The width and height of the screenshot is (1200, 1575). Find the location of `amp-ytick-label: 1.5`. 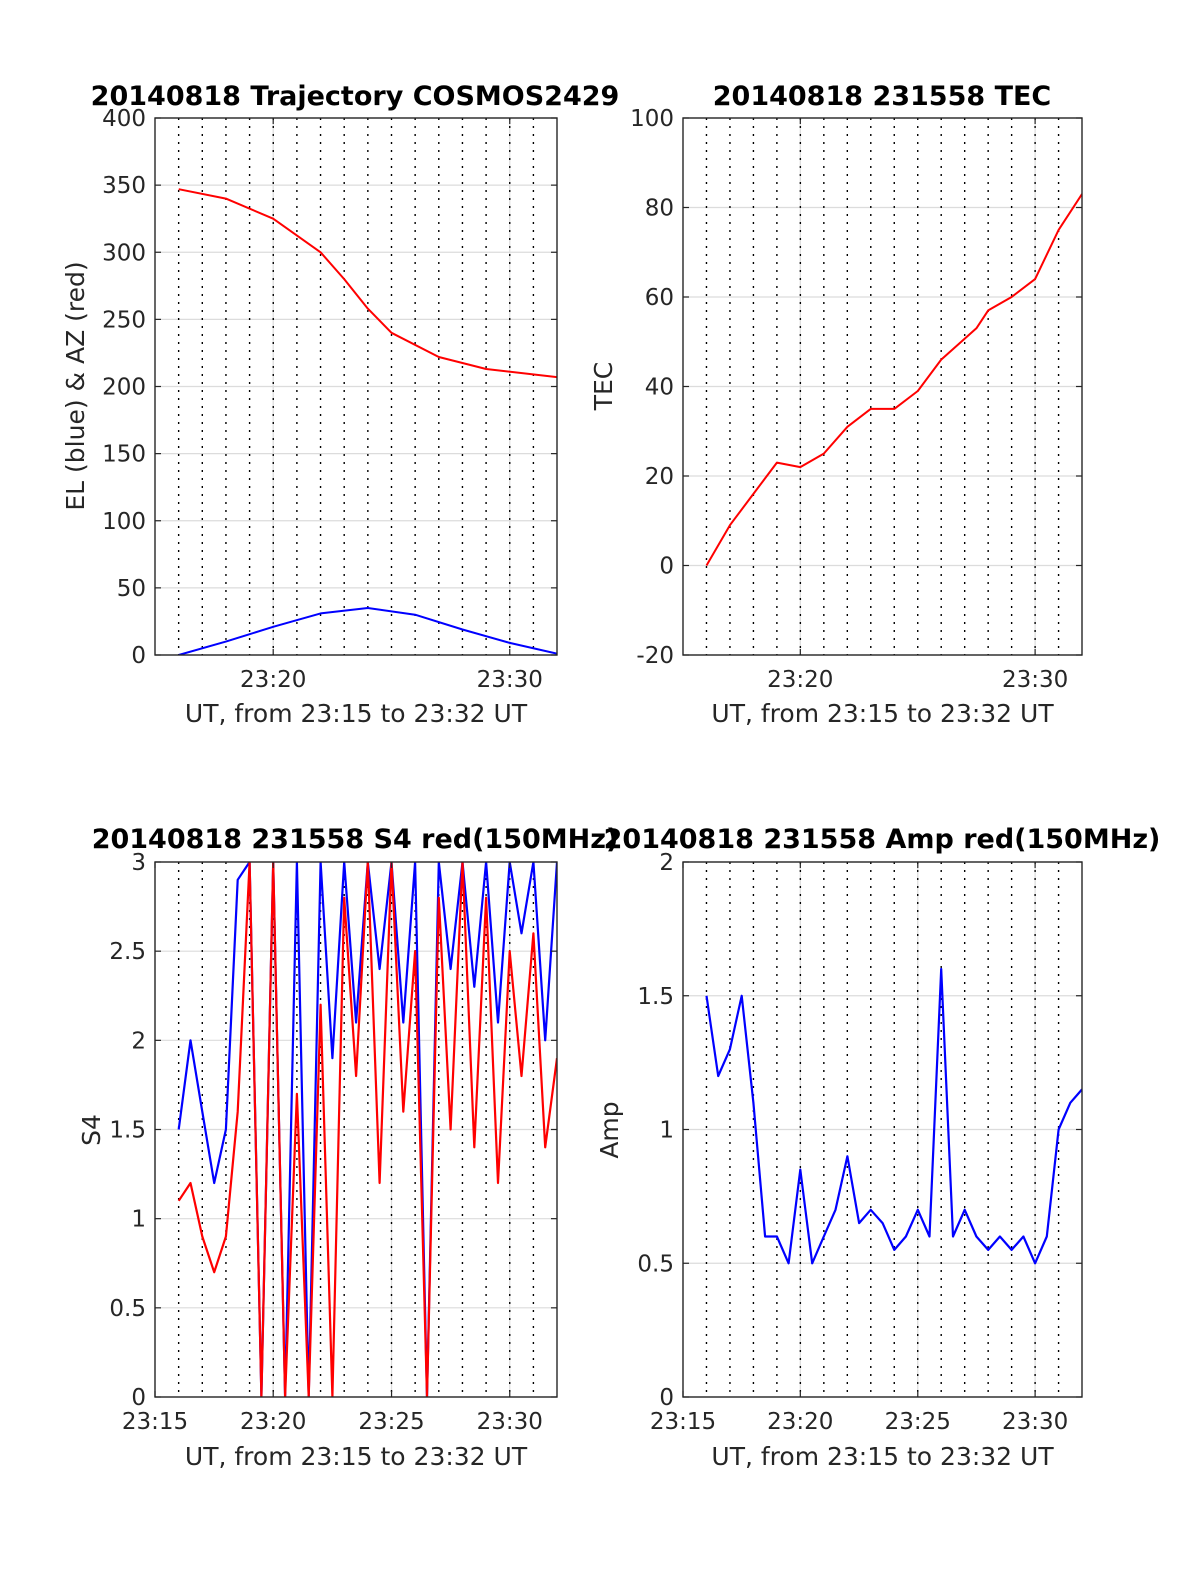

amp-ytick-label: 1.5 is located at coordinates (655, 997).